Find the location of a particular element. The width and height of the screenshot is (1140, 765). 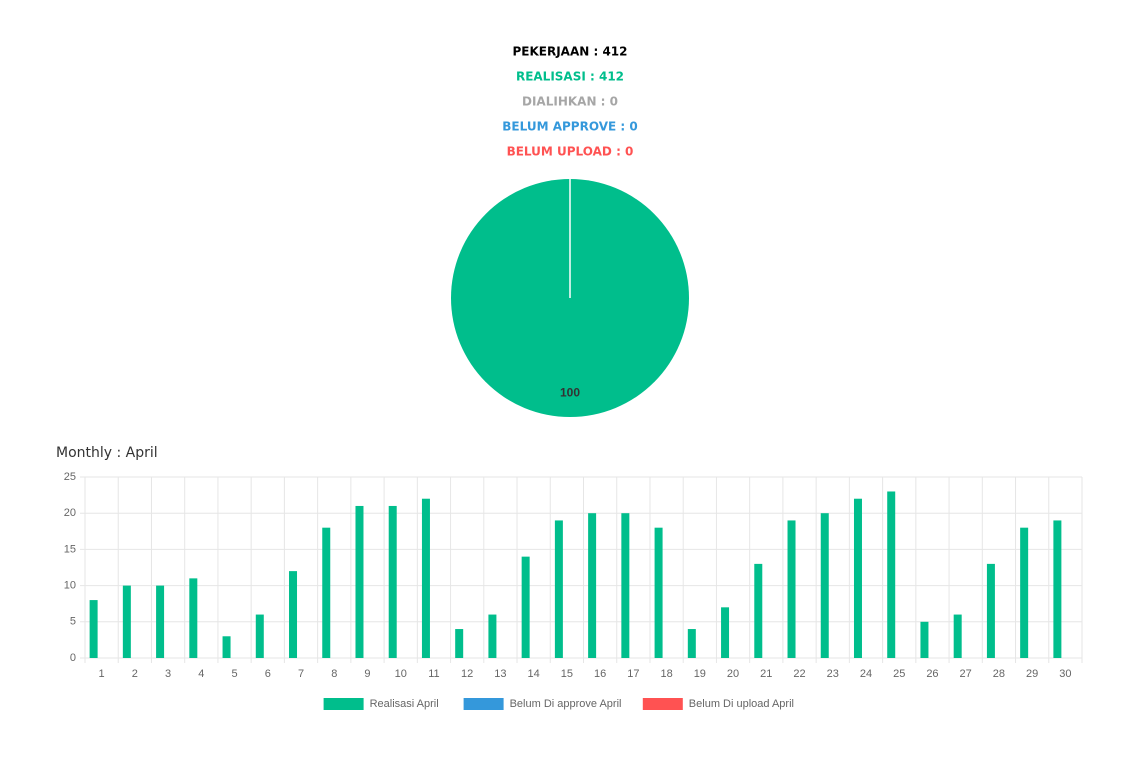

x-tick-label: 25 is located at coordinates (899, 674).